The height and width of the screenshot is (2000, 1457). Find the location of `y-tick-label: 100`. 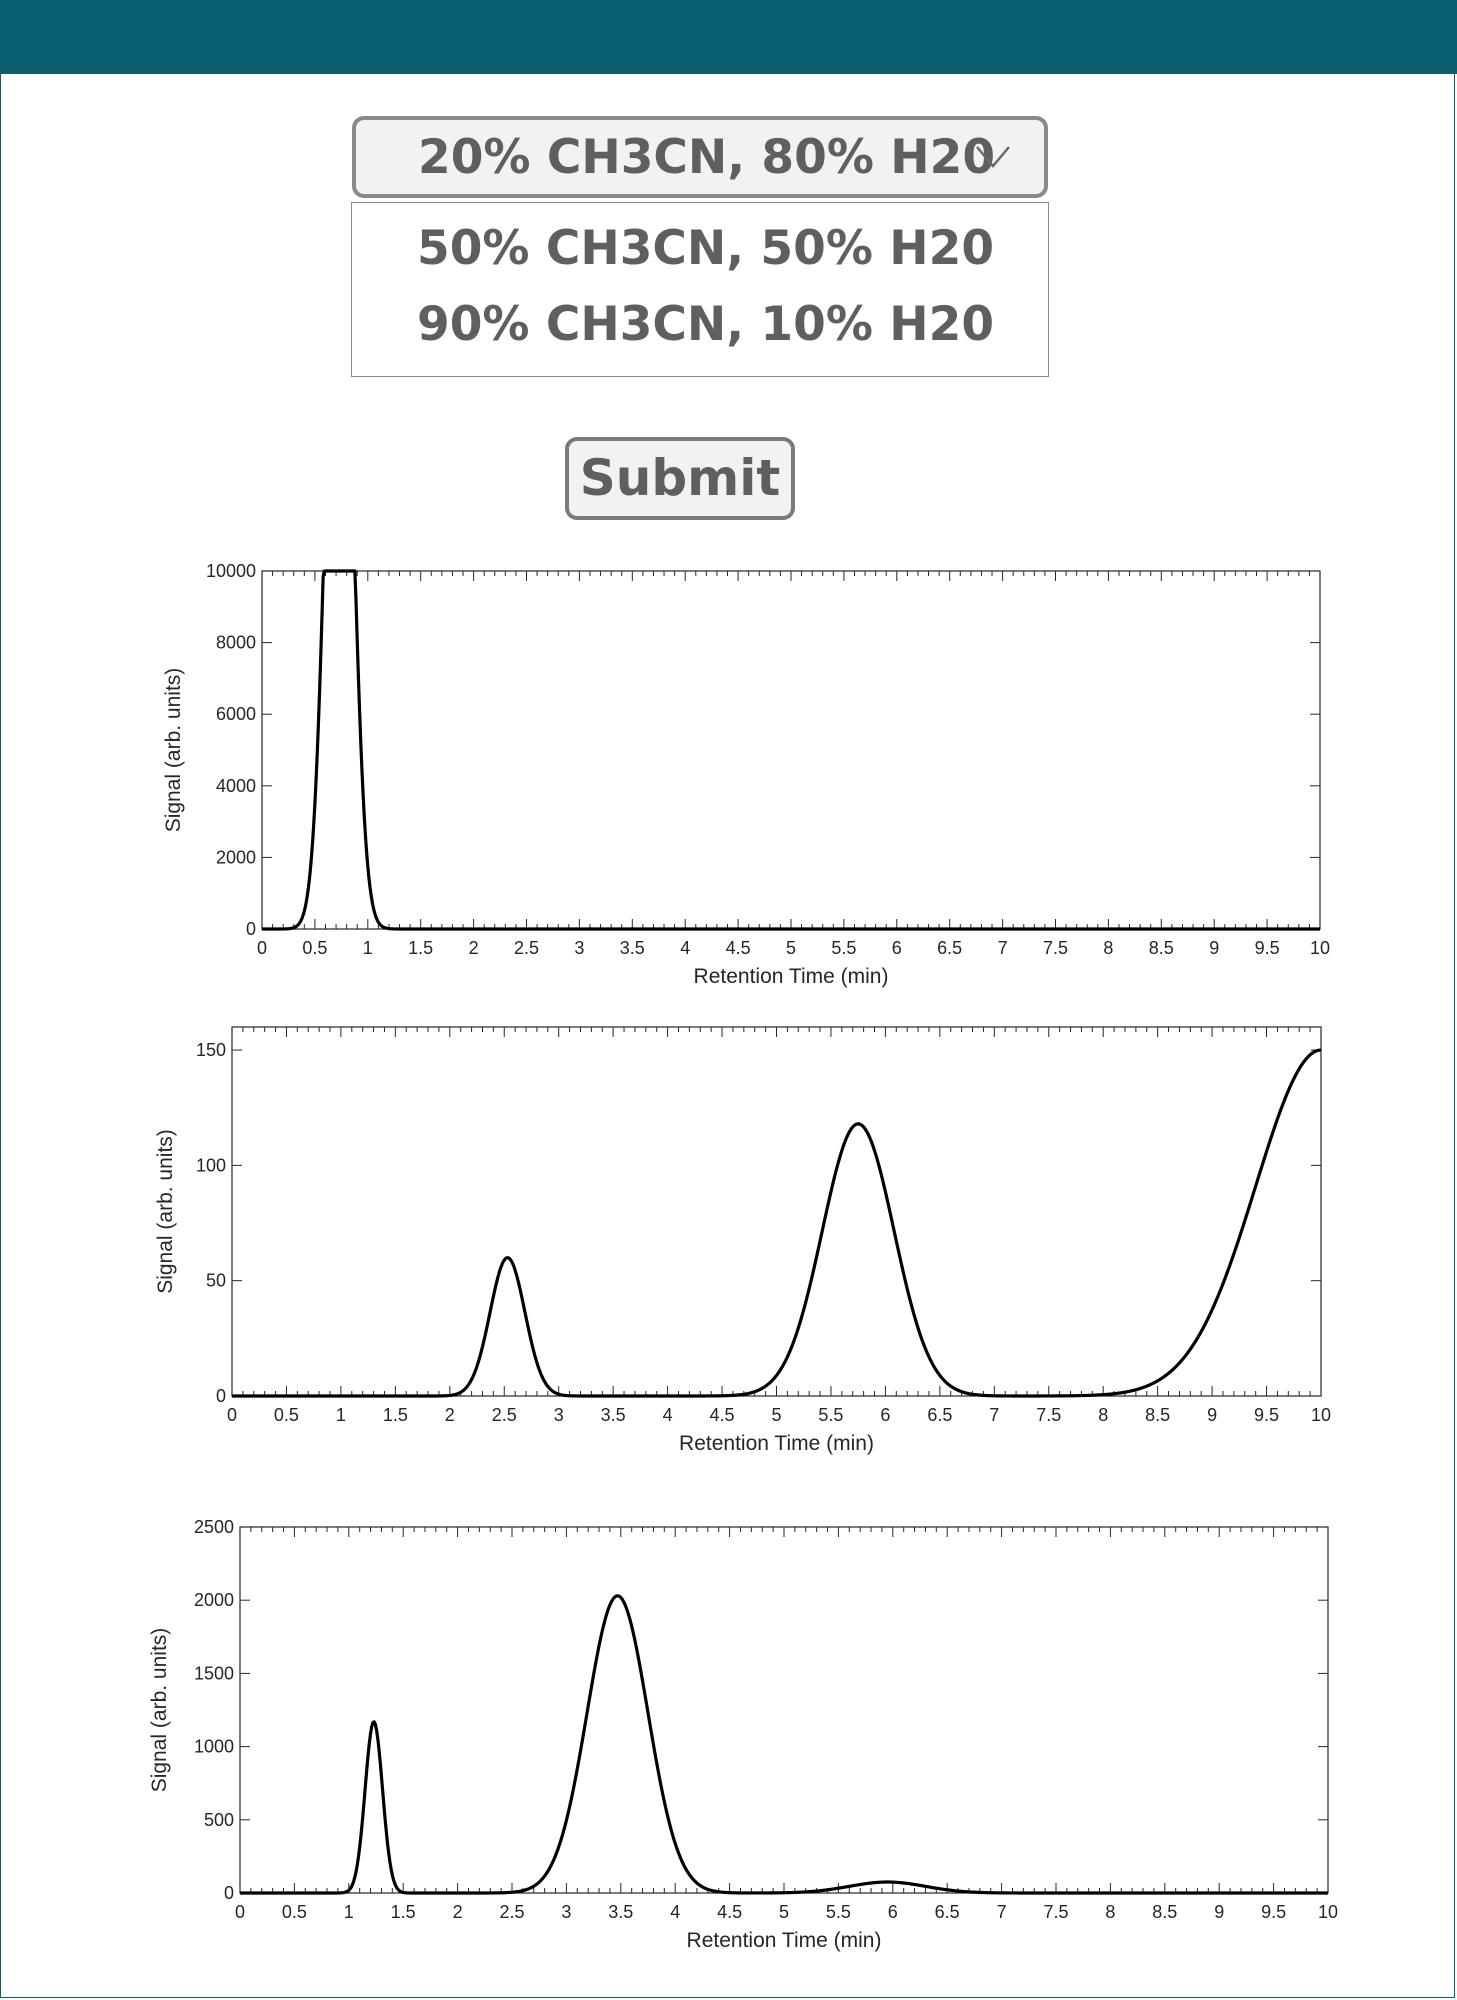

y-tick-label: 100 is located at coordinates (211, 1165).